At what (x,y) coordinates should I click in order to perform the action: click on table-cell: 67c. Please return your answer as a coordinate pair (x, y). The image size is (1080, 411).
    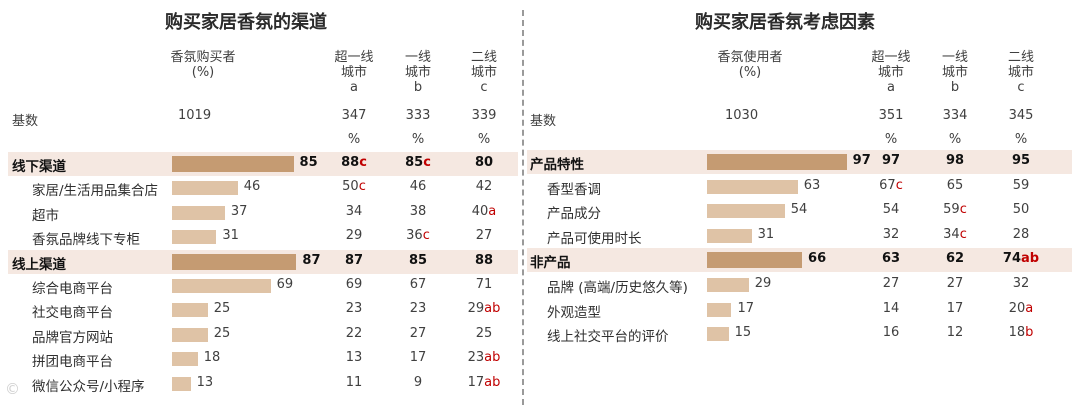
    Looking at the image, I should click on (891, 185).